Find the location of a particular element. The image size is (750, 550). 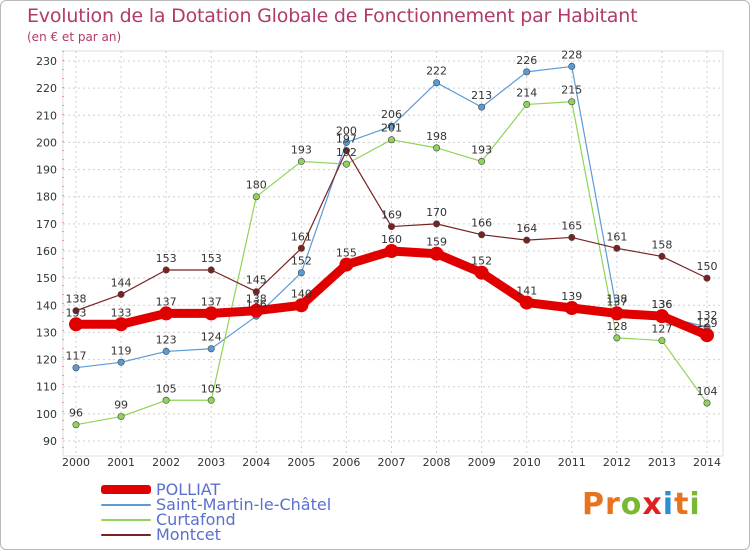

y-tick-label: 150 is located at coordinates (46, 278).